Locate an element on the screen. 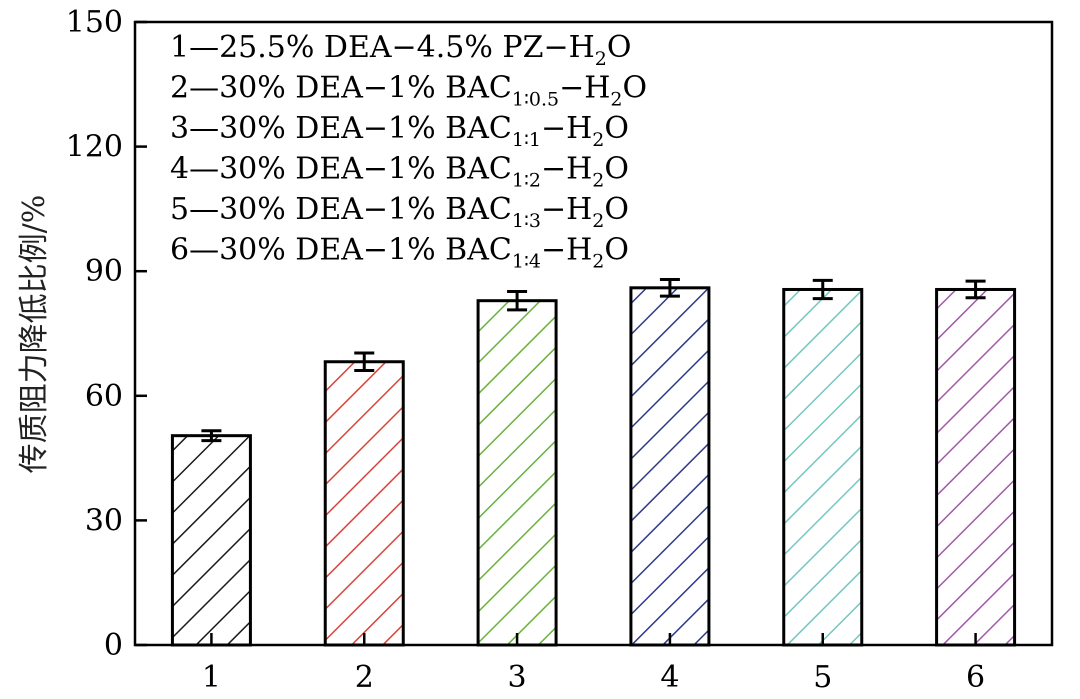 The width and height of the screenshot is (1080, 699). y-axis: 0 30 60 90 120 150 is located at coordinates (106, 334).